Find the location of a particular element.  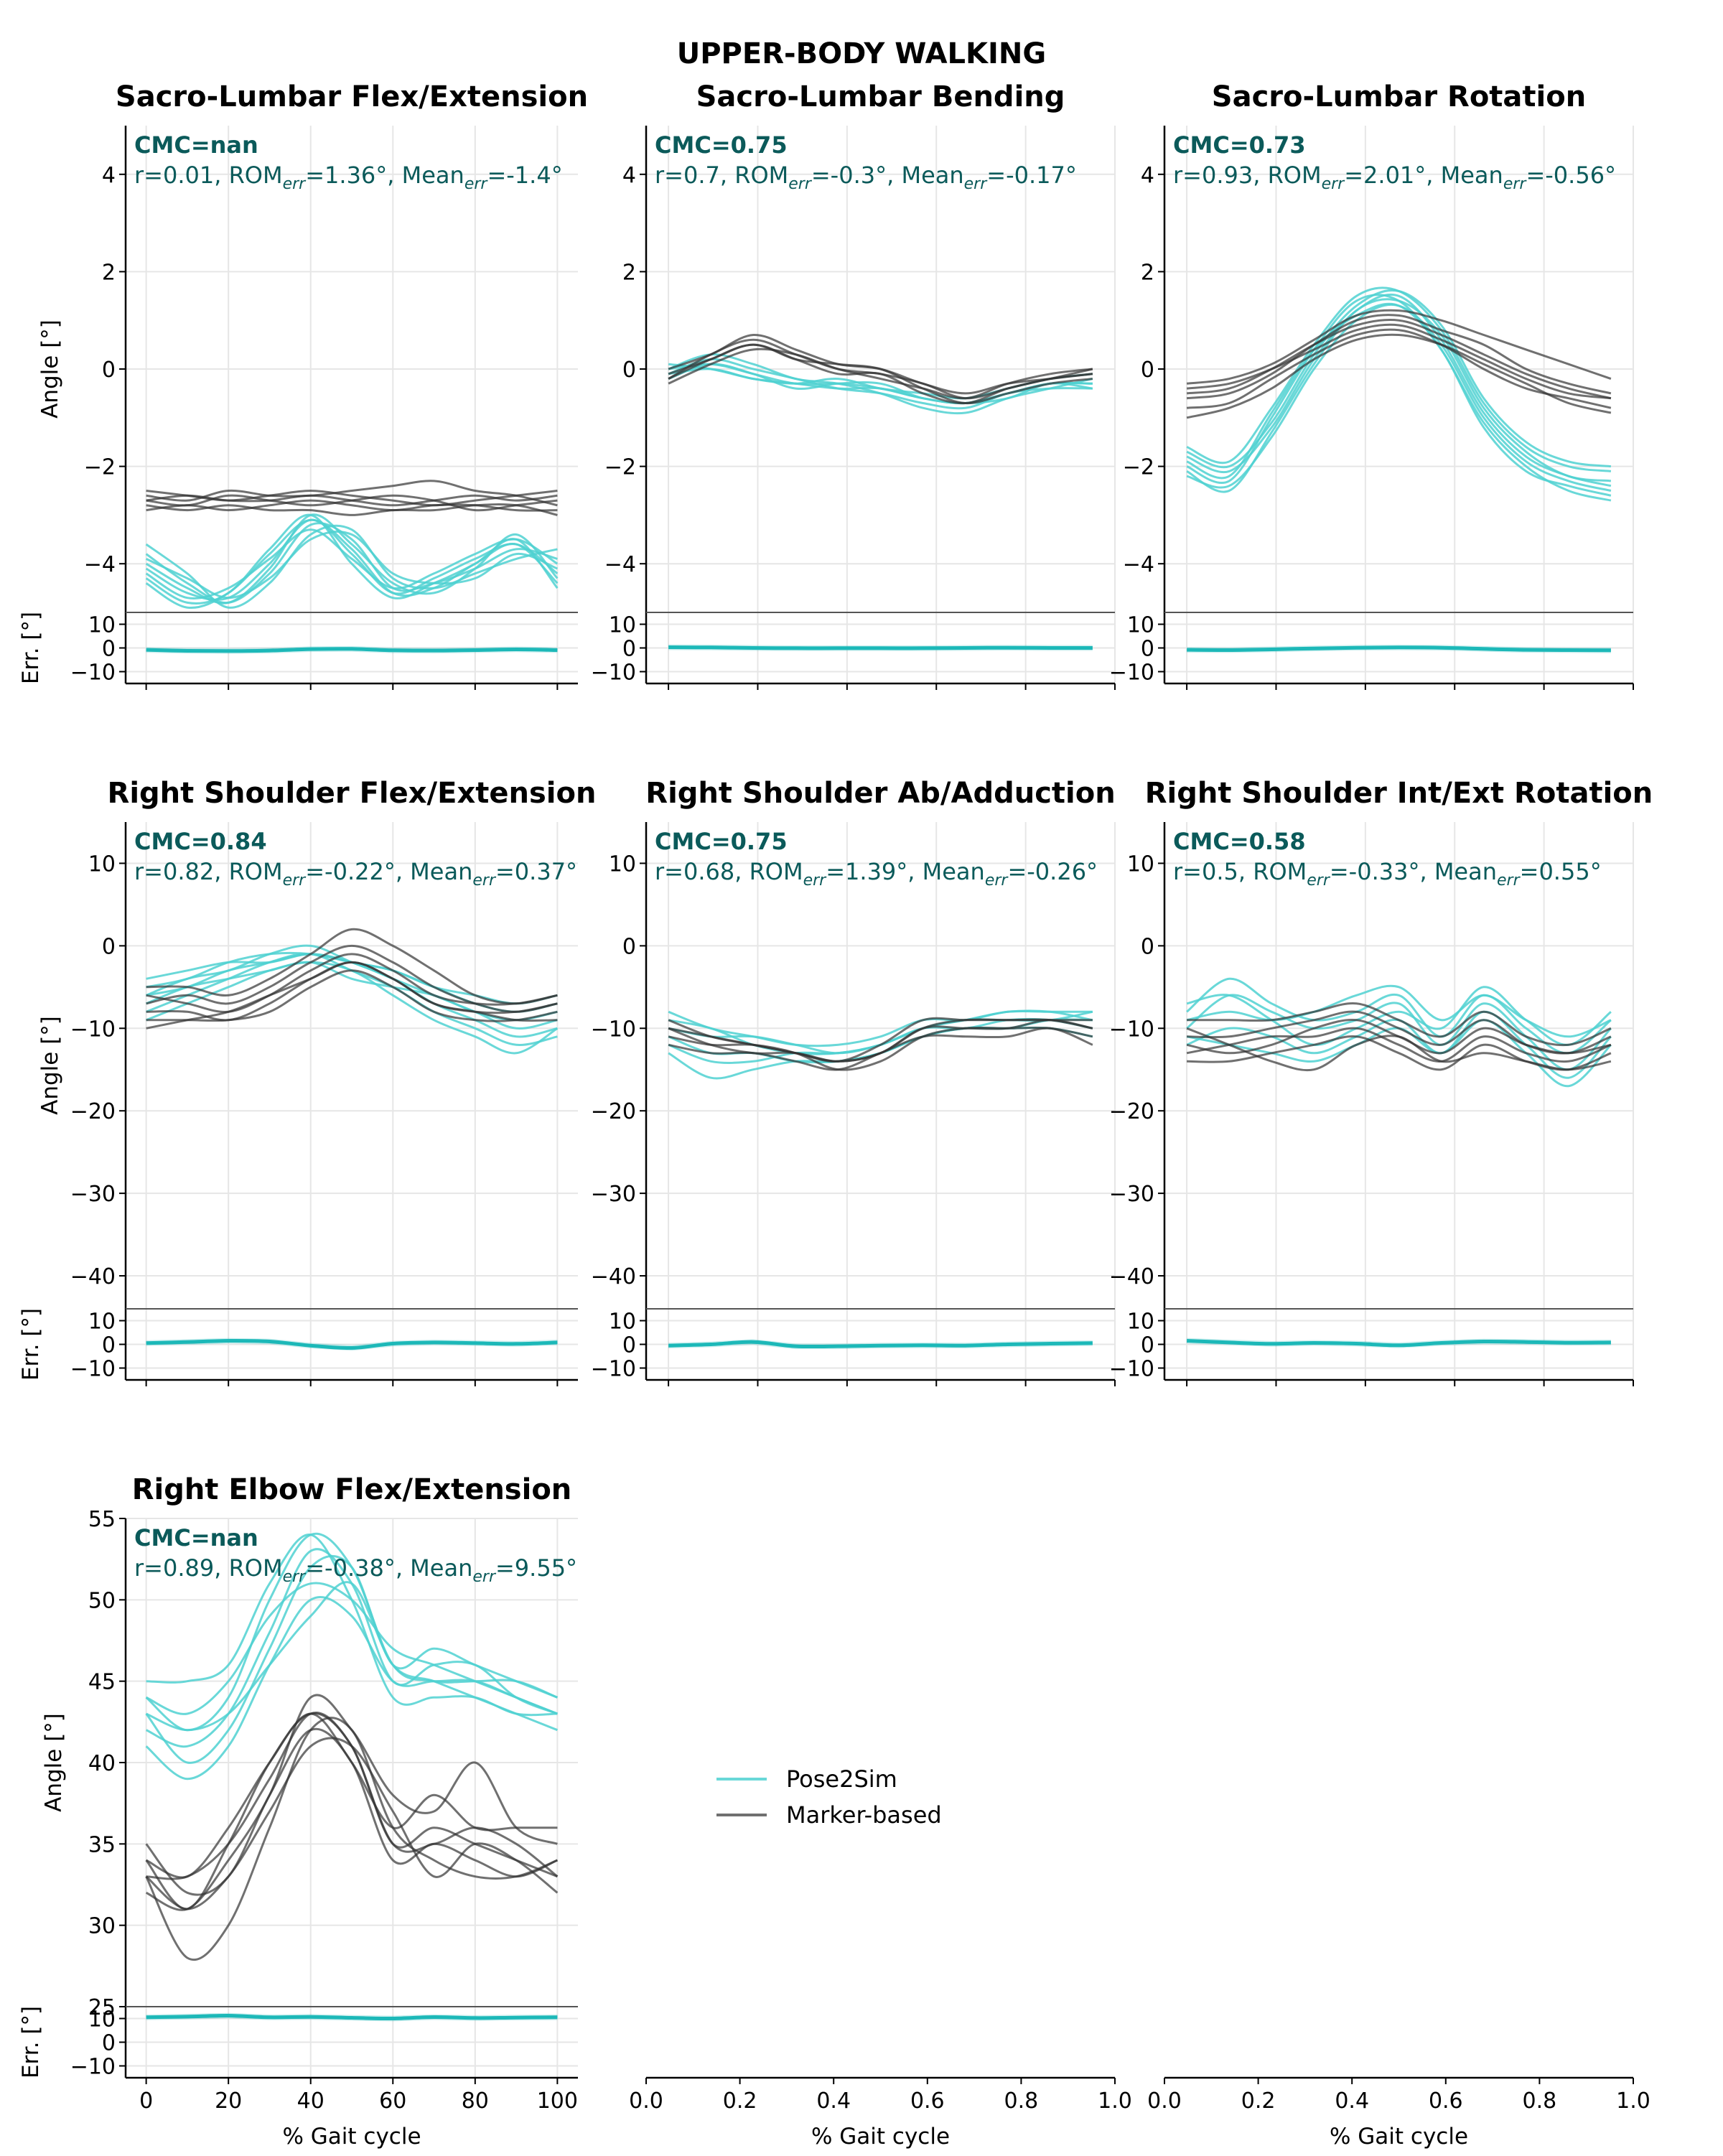

legend-label: Marker-based is located at coordinates (864, 1815).